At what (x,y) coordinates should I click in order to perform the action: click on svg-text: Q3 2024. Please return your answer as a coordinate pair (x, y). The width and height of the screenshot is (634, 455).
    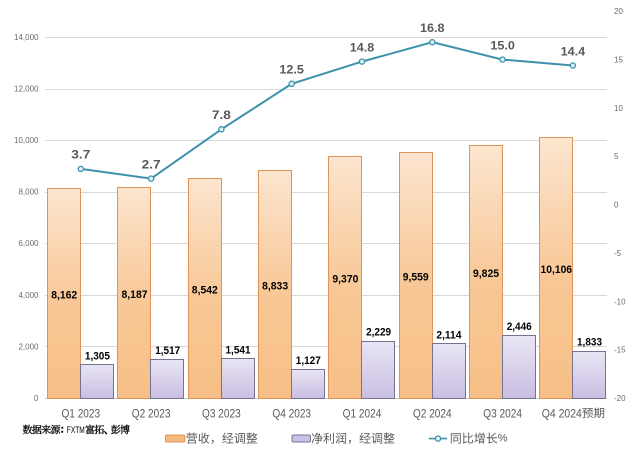
    Looking at the image, I should click on (502, 414).